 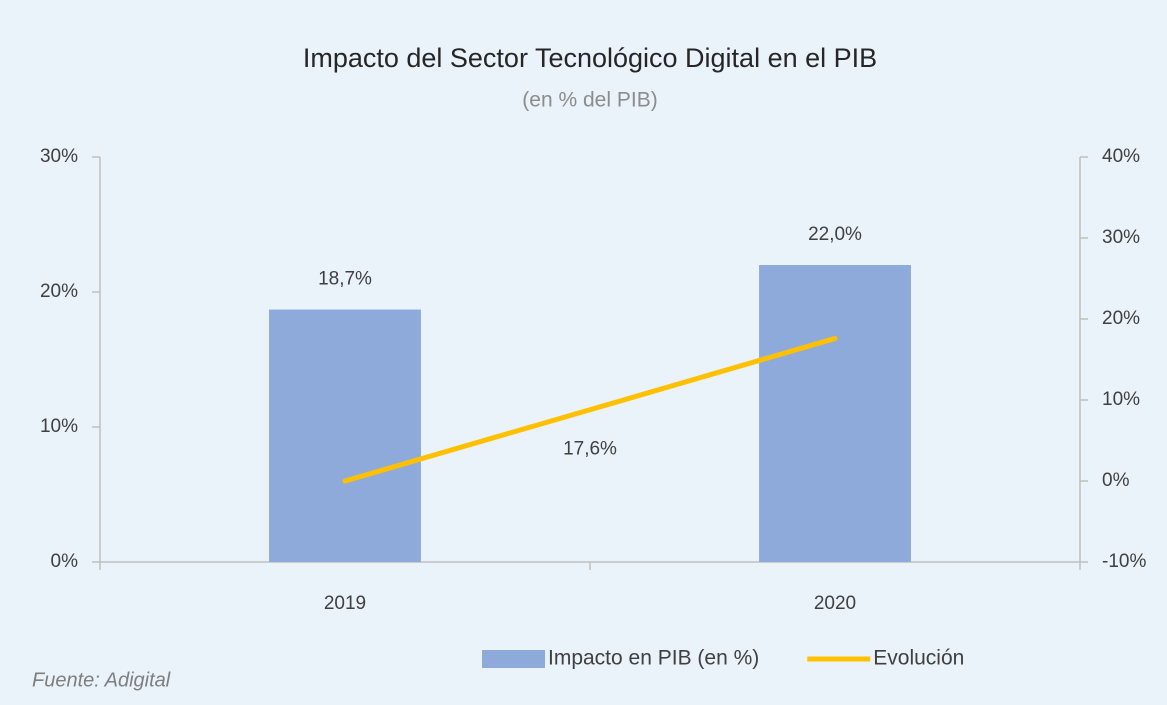 I want to click on x-tick-label: 2019, so click(x=345, y=603).